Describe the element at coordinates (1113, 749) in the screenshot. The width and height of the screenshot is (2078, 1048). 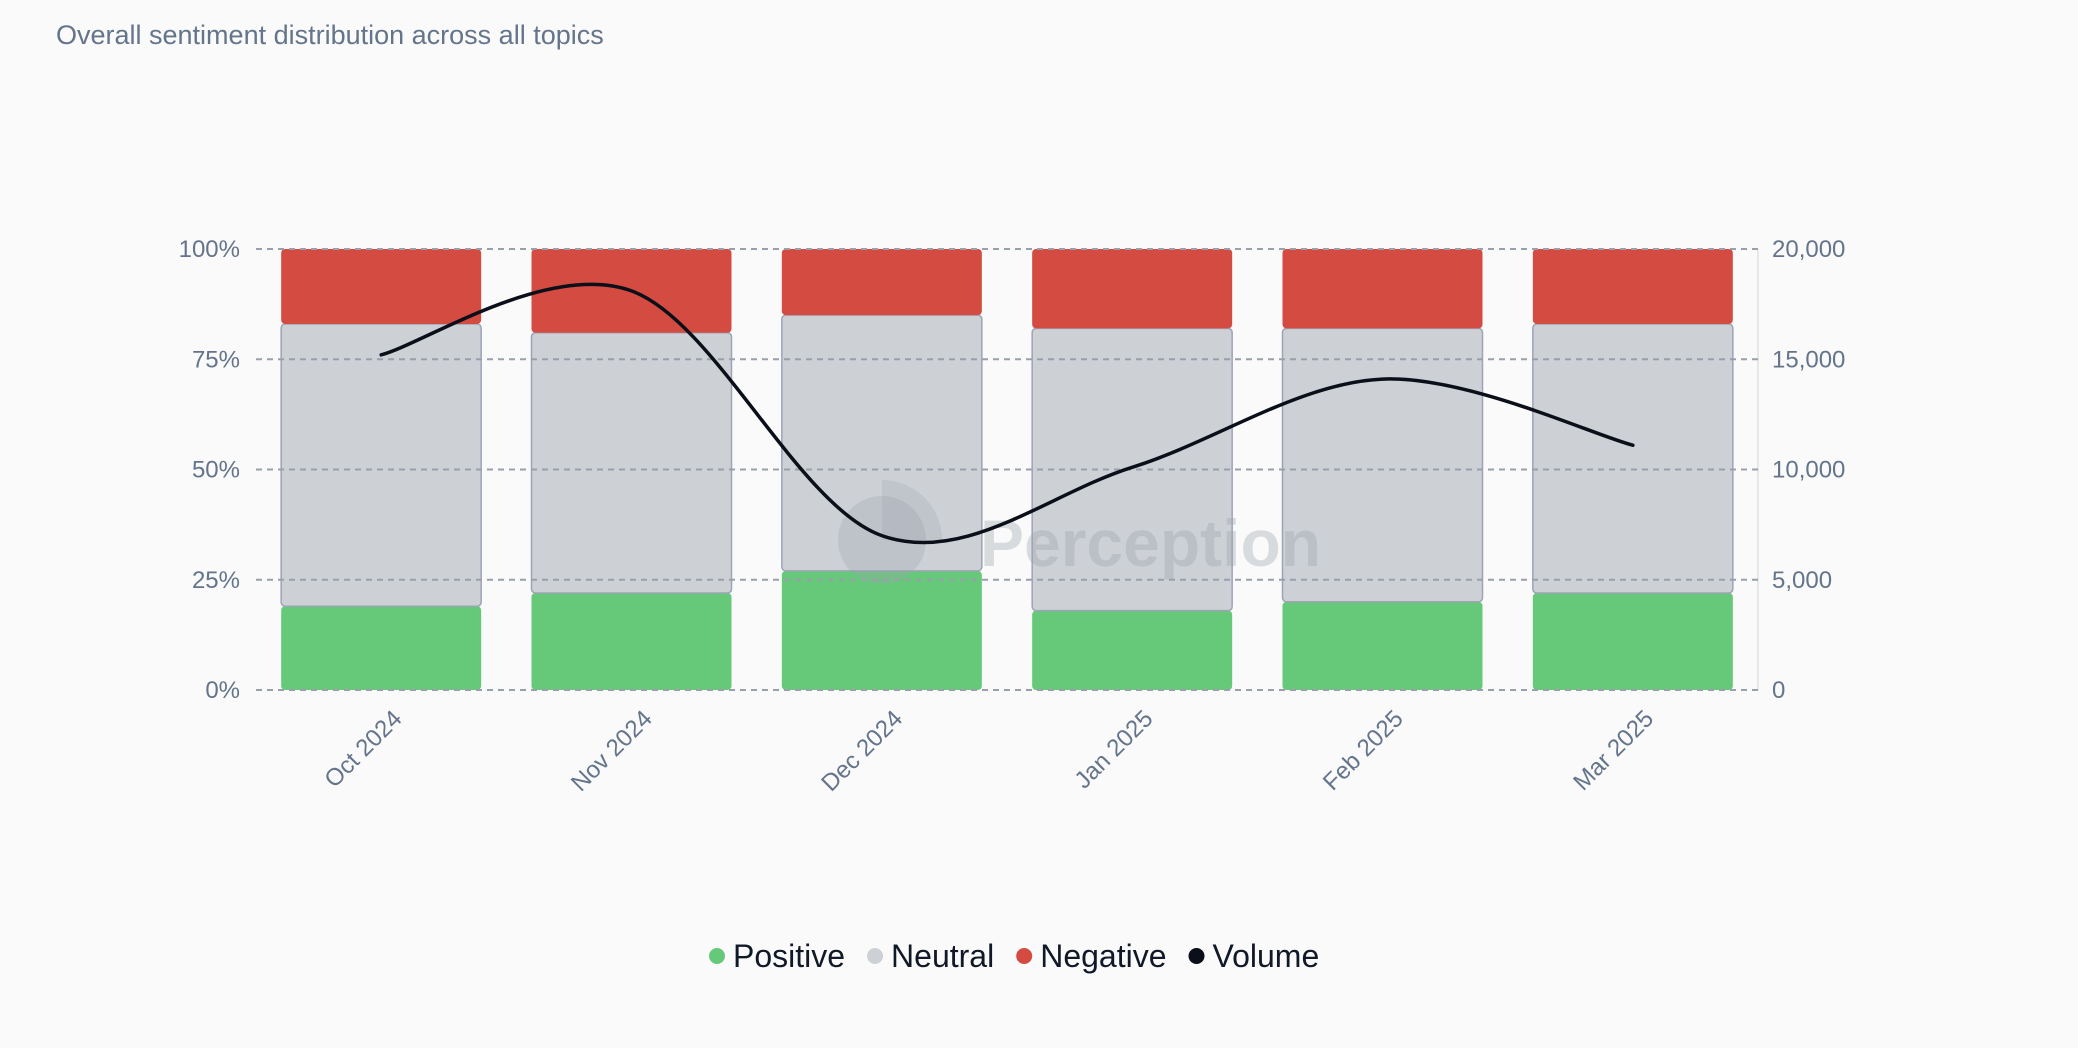
I see `x-axis-tick-label: Jan 2025` at that location.